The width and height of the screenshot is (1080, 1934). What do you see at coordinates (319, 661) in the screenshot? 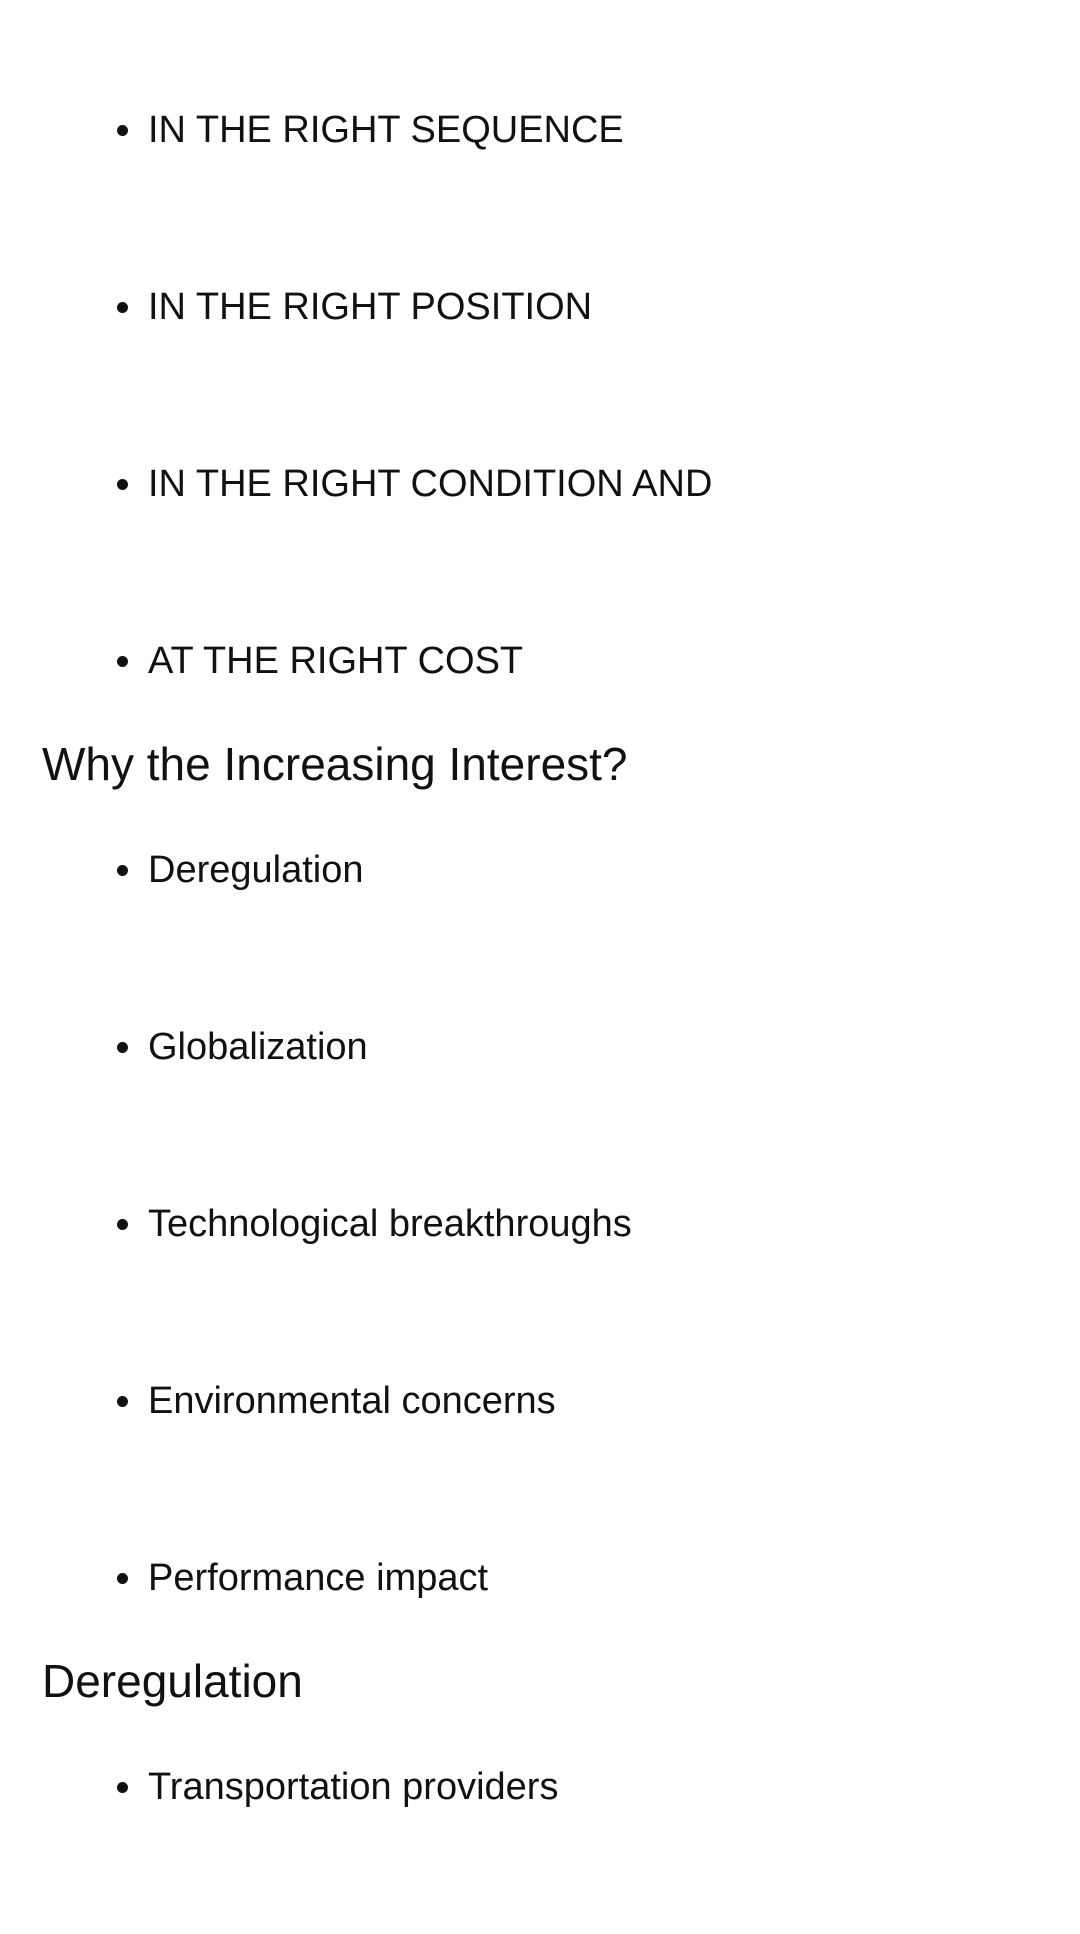
I see `list-item: AT THE RIGHT COST` at bounding box center [319, 661].